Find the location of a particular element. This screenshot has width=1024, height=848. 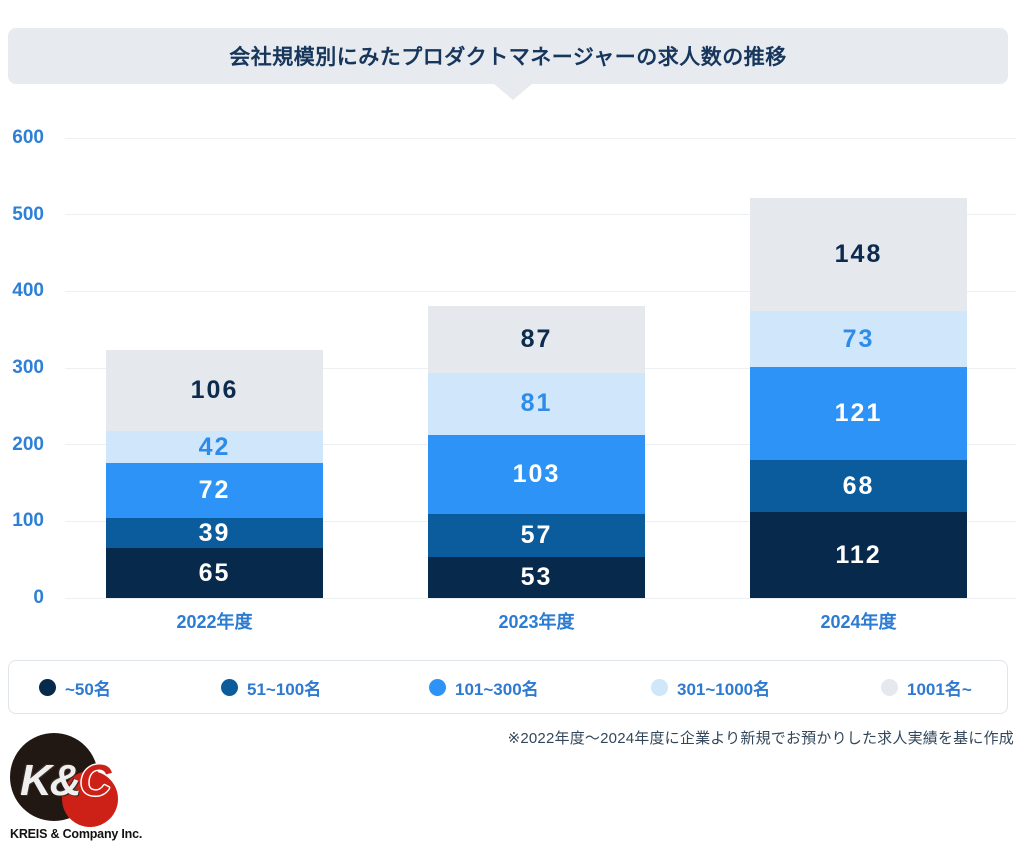

legend-label: 101~300名 is located at coordinates (497, 689).